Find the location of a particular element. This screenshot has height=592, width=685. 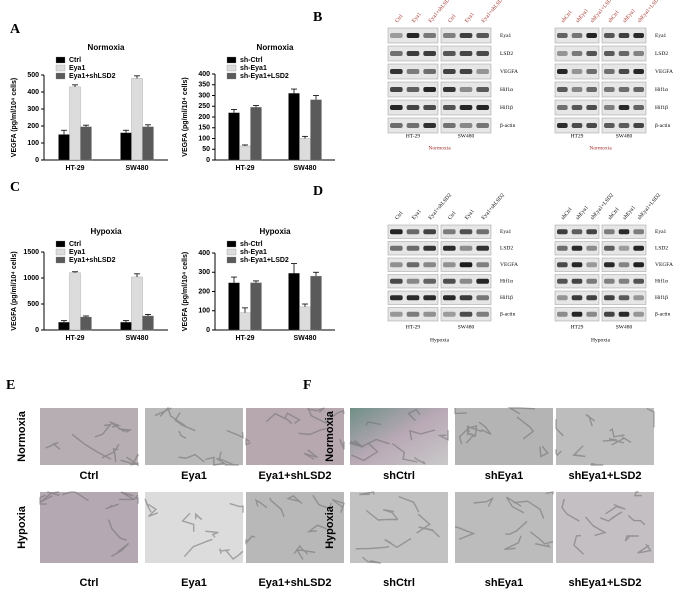

panel-label: C is located at coordinates (15, 187).